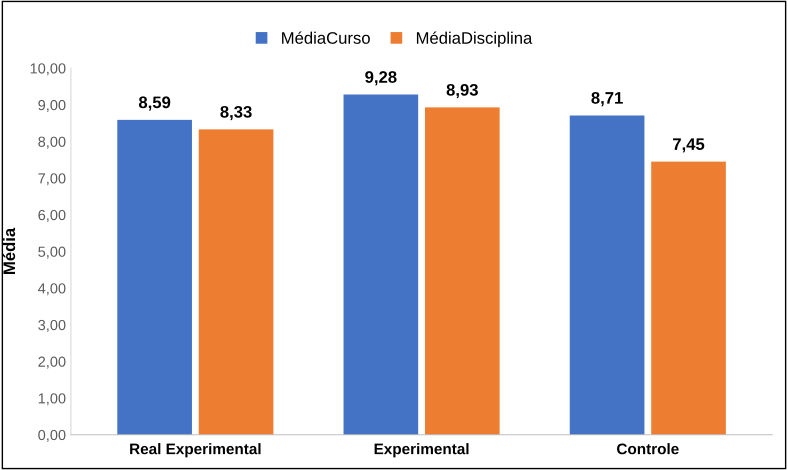  Describe the element at coordinates (52, 399) in the screenshot. I see `y-tick-label: 1,00` at that location.